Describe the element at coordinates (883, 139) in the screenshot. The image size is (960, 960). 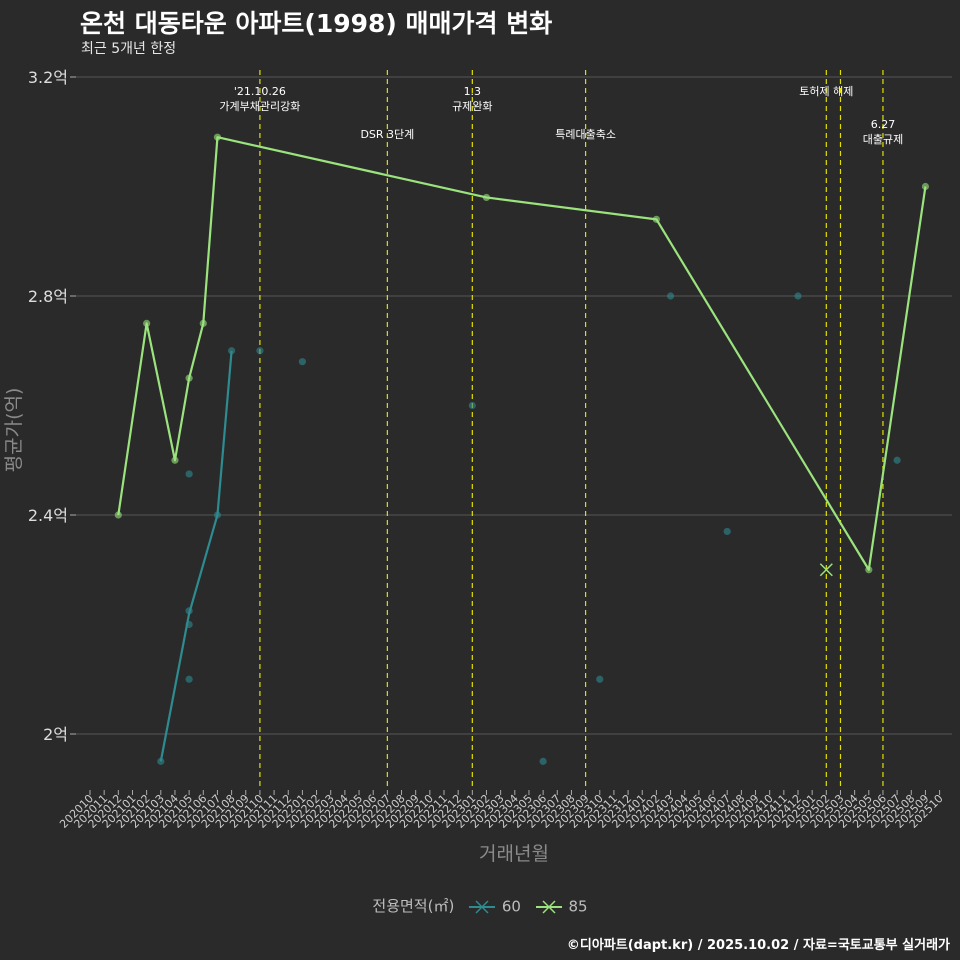
I see `event-label: 대출규제` at that location.